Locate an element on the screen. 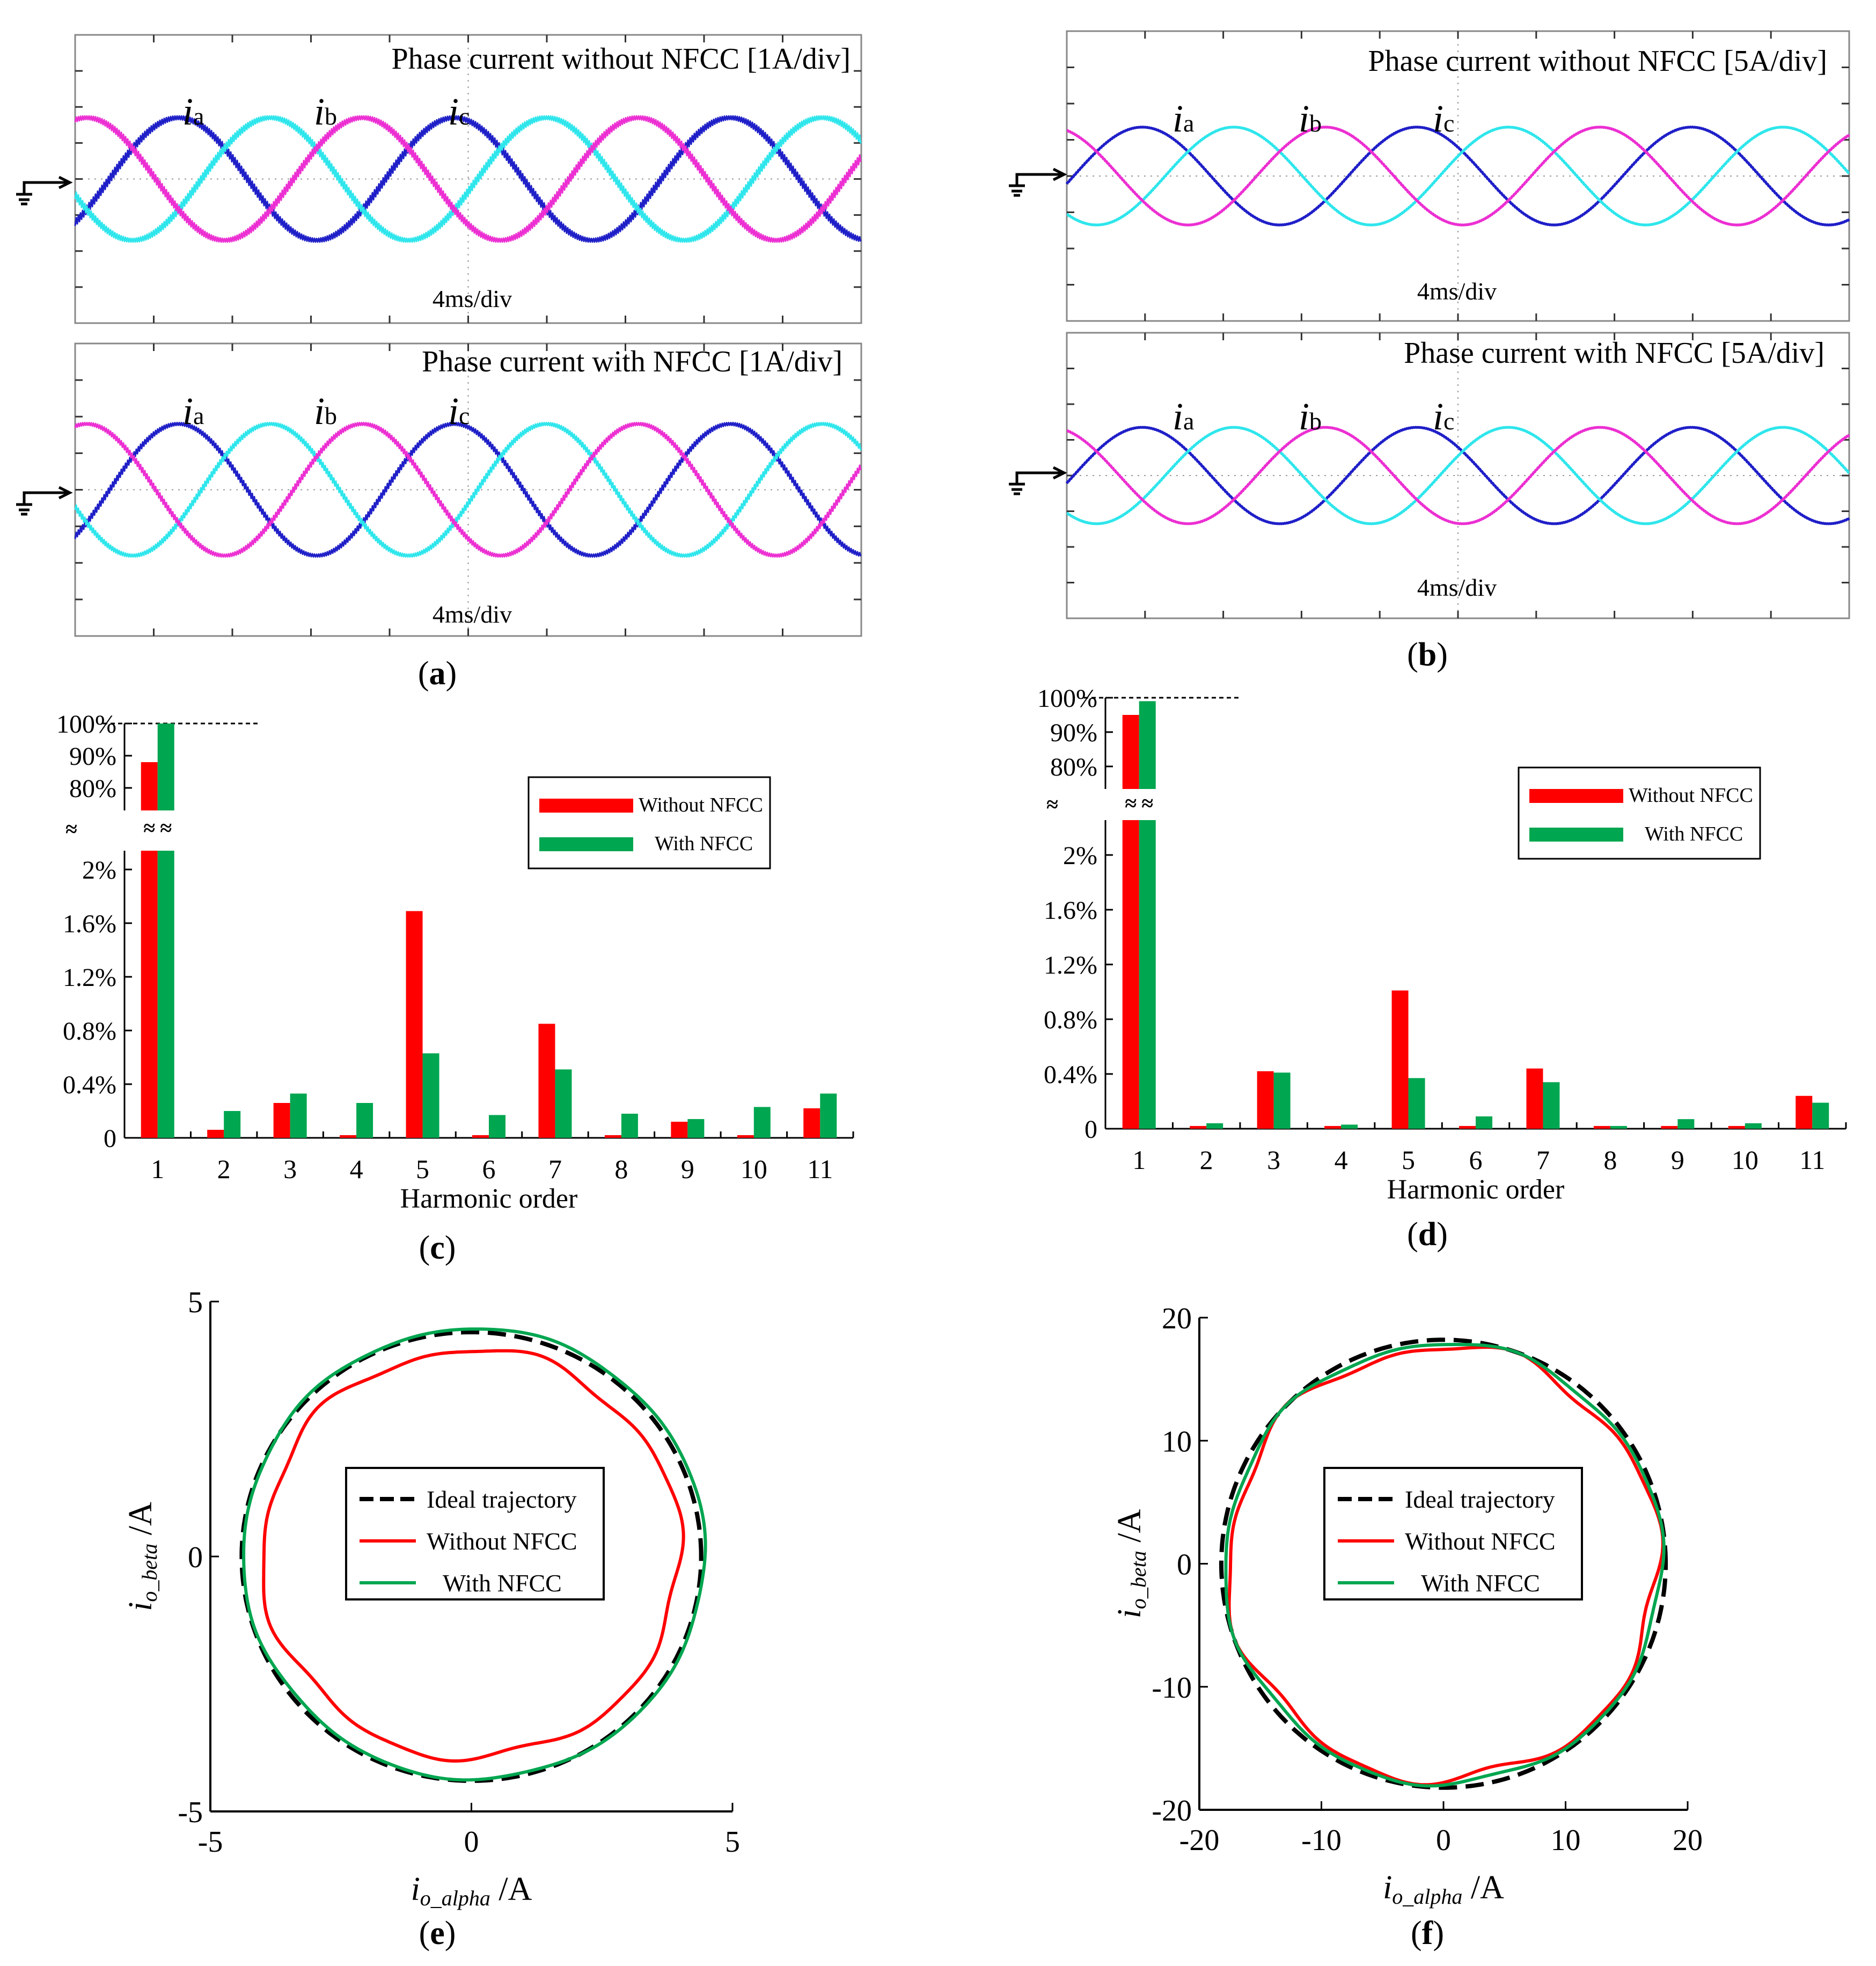 The image size is (1876, 1966). y-tick-label: 90% is located at coordinates (1073, 733).